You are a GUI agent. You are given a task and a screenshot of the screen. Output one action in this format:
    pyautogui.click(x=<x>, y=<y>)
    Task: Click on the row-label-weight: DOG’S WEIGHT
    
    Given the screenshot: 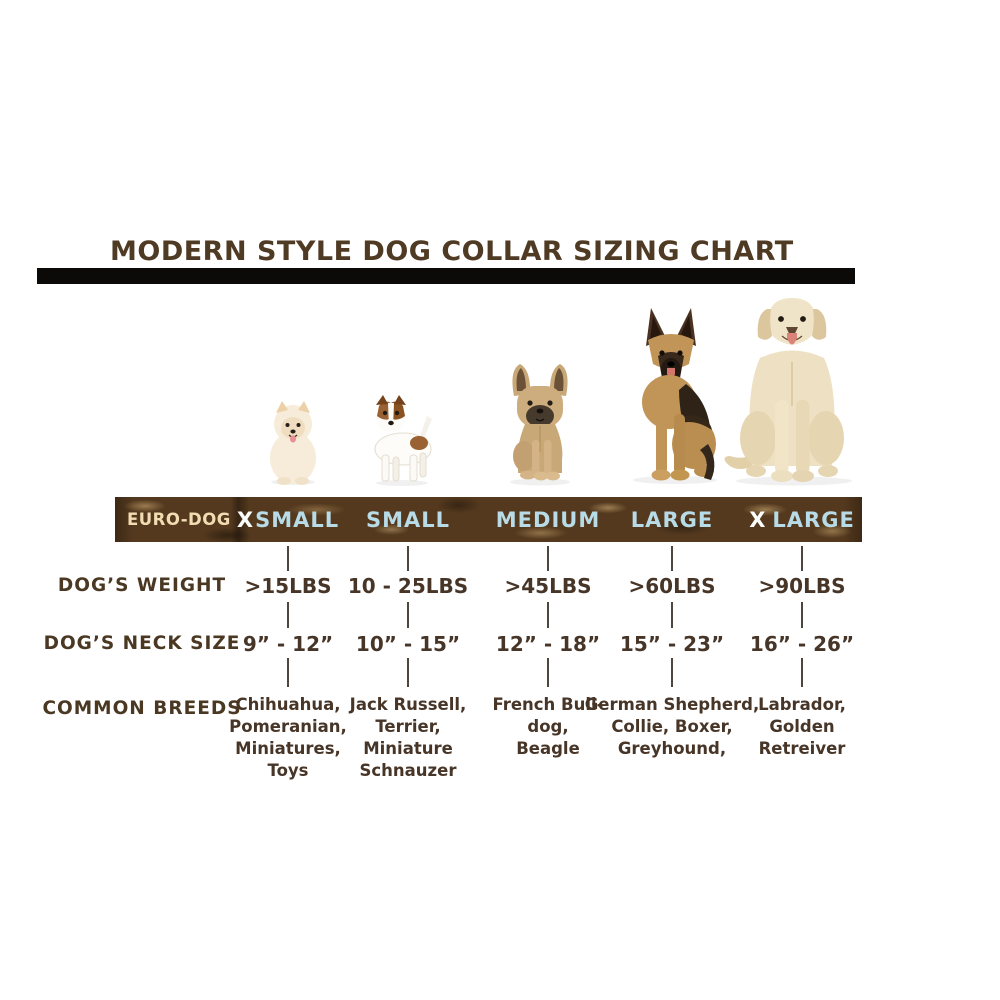 What is the action you would take?
    pyautogui.click(x=142, y=585)
    